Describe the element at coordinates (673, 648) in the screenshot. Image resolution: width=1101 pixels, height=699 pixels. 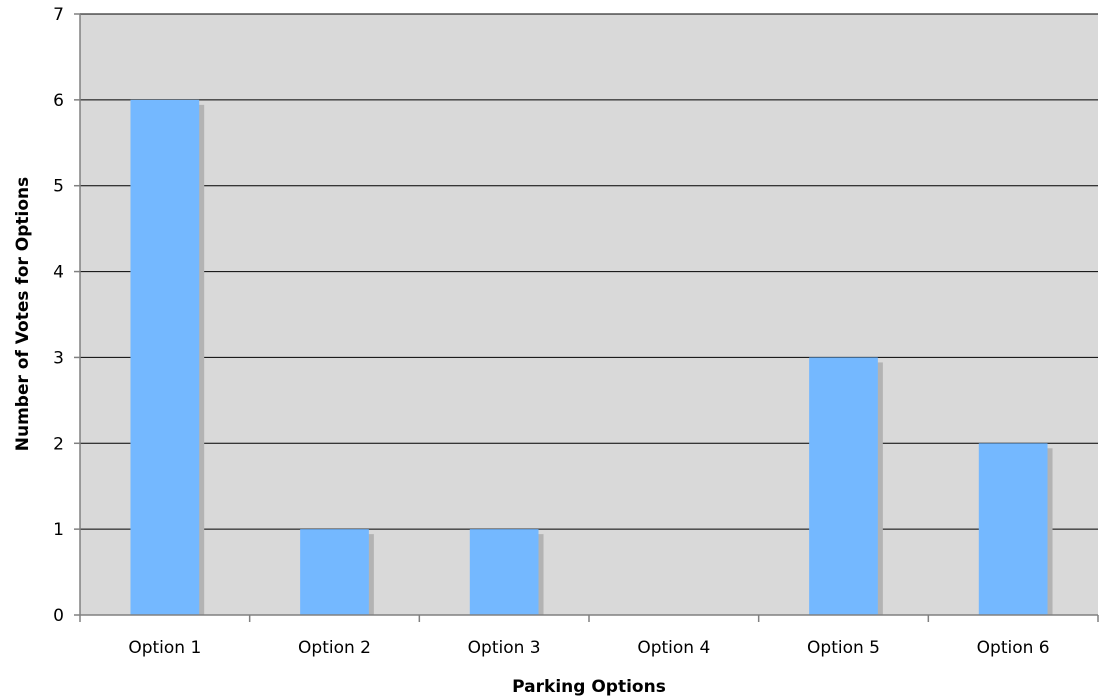
I see `x-tick-label: Option 4` at that location.